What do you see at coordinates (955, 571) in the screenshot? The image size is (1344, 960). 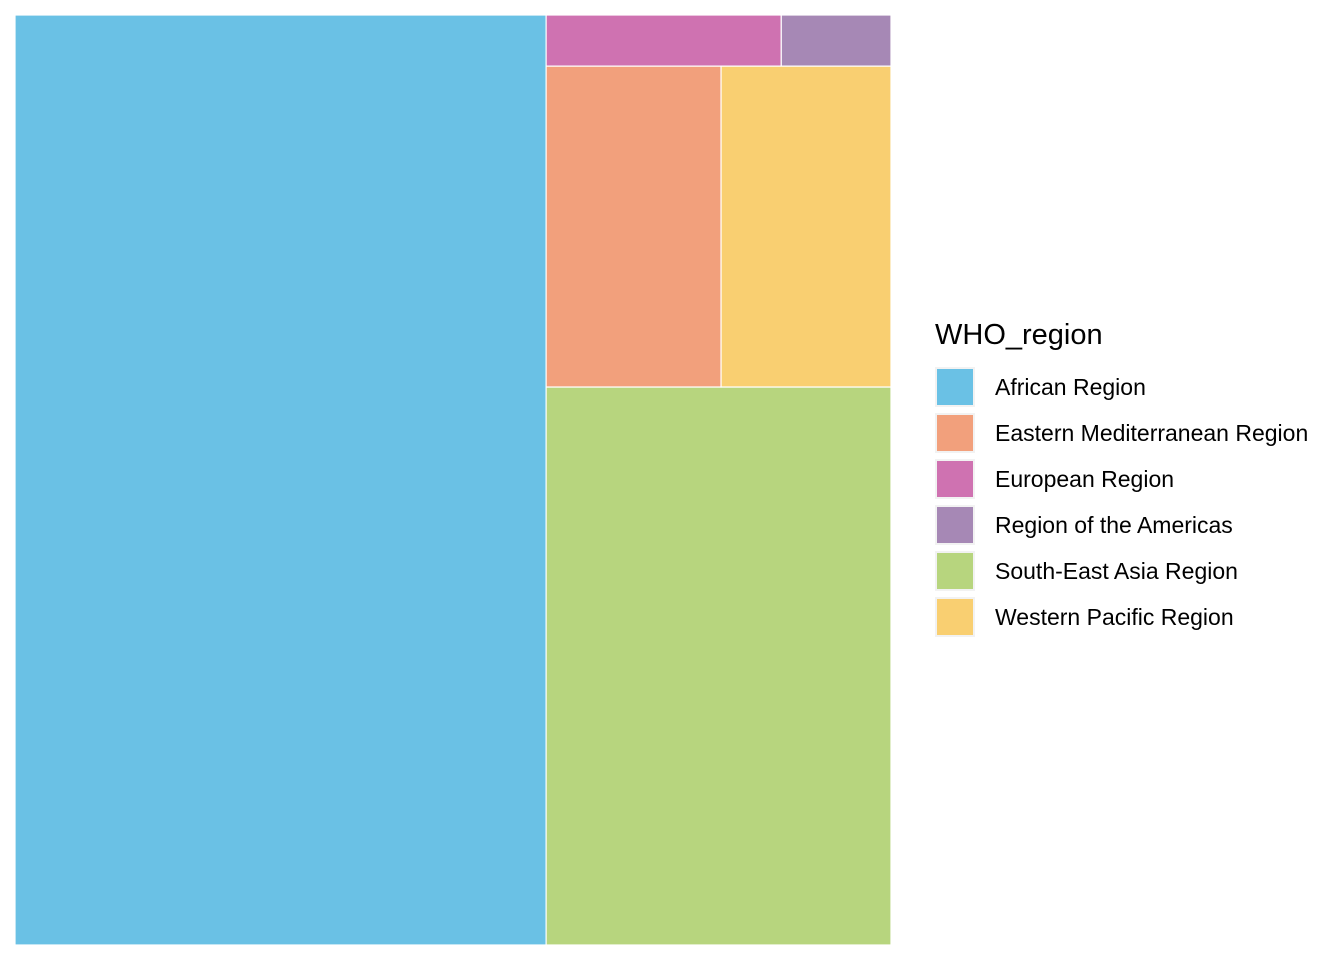 I see `legend-key-south-east-asia-region` at bounding box center [955, 571].